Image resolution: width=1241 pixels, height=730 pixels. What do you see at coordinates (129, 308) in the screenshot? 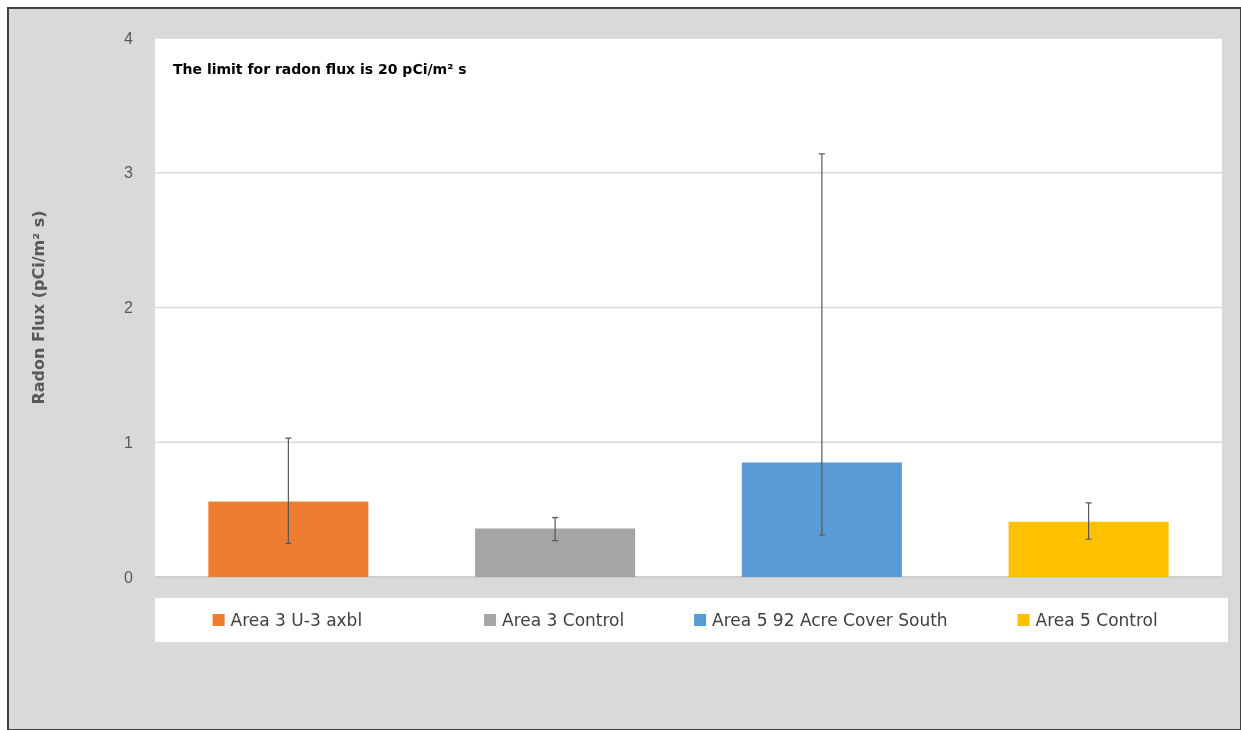
I see `y-tick-label: 2` at bounding box center [129, 308].